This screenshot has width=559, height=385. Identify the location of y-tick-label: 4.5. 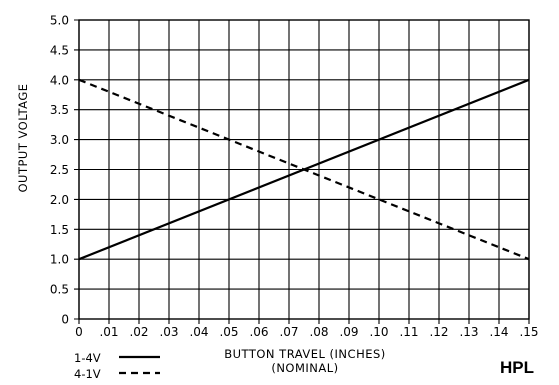
(59, 50).